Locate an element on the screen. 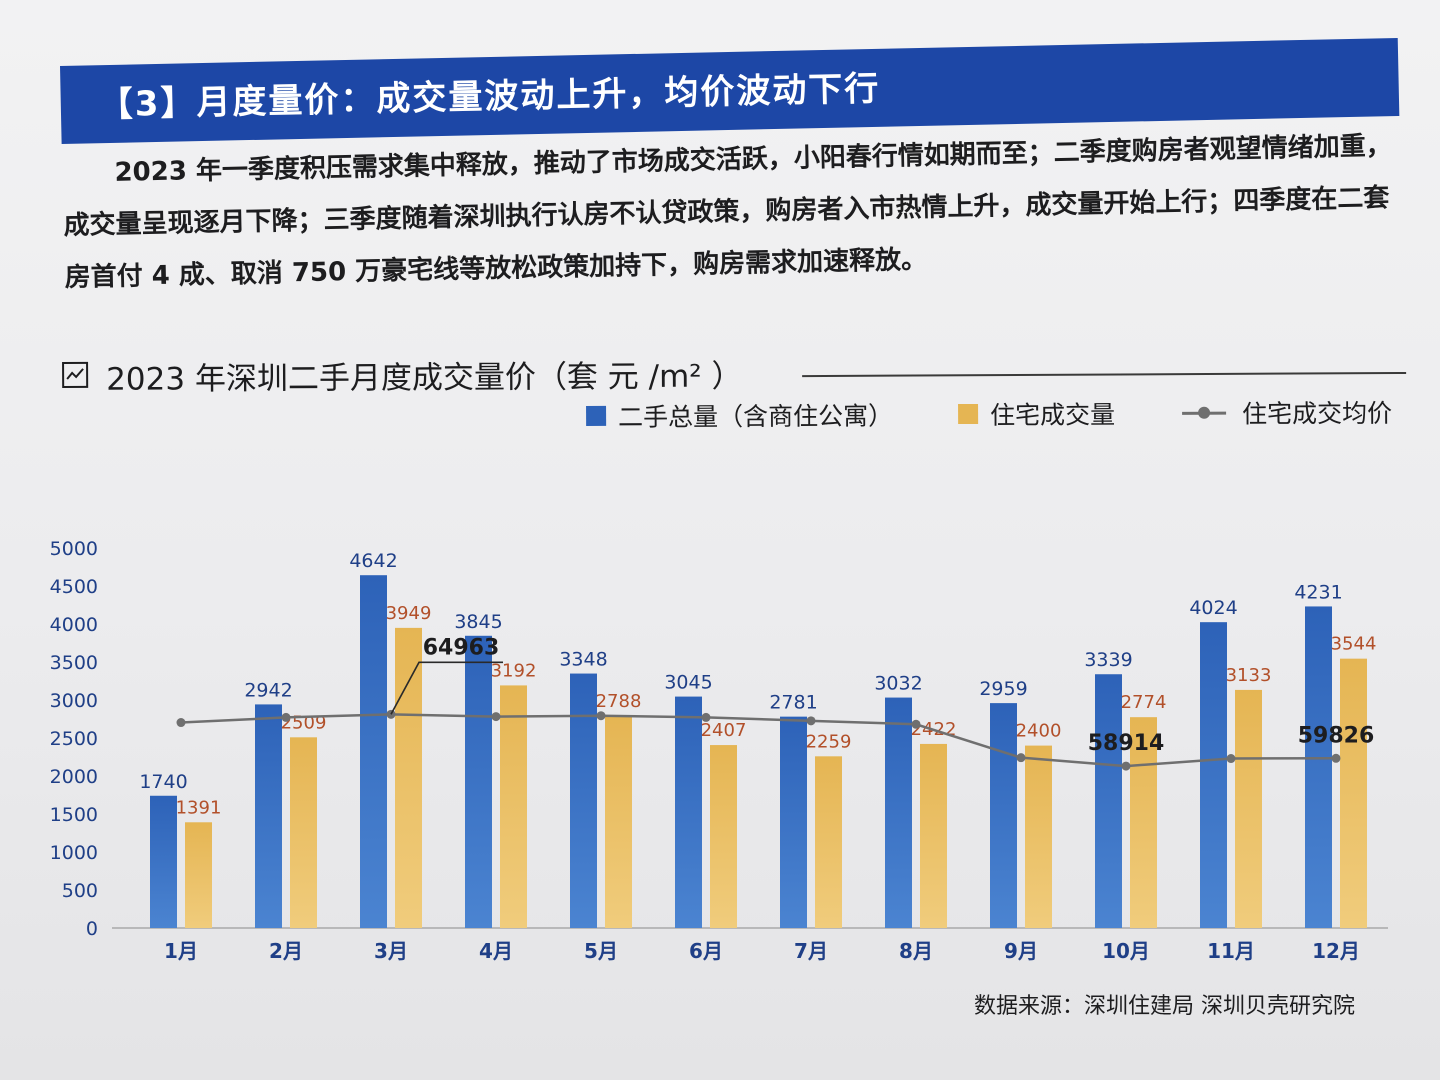 This screenshot has width=1440, height=1080. legend-item-total: 二手总量（含商住公寓） is located at coordinates (739, 415).